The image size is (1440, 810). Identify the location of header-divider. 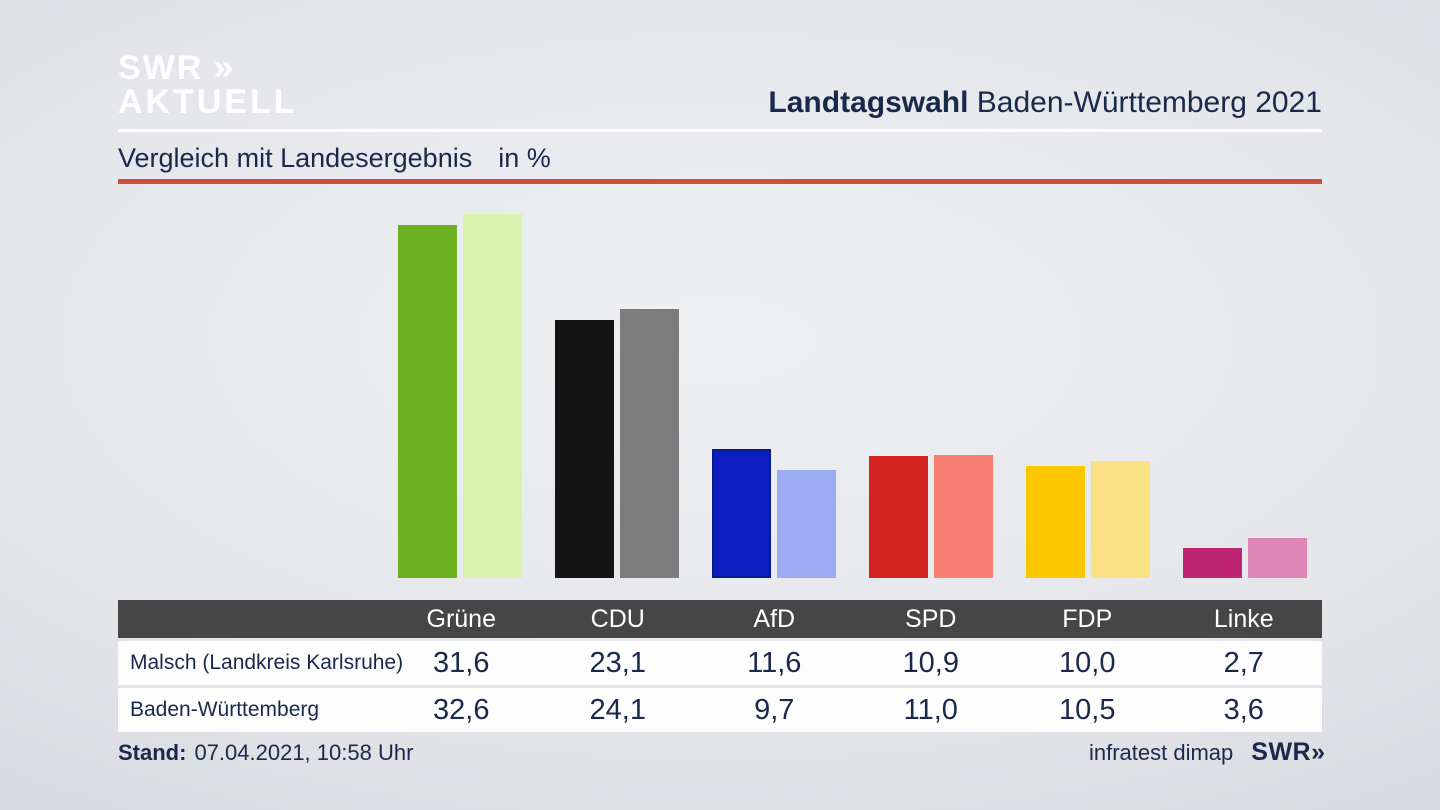
(720, 130).